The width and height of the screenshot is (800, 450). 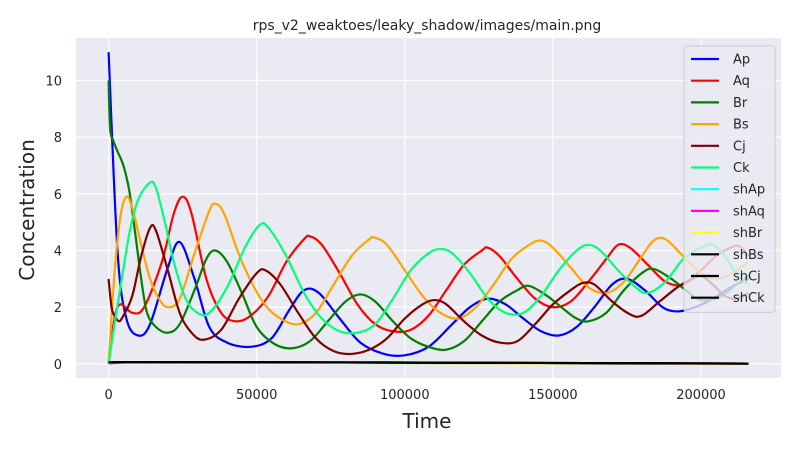 I want to click on legend-label-shAp: shAp, so click(x=749, y=190).